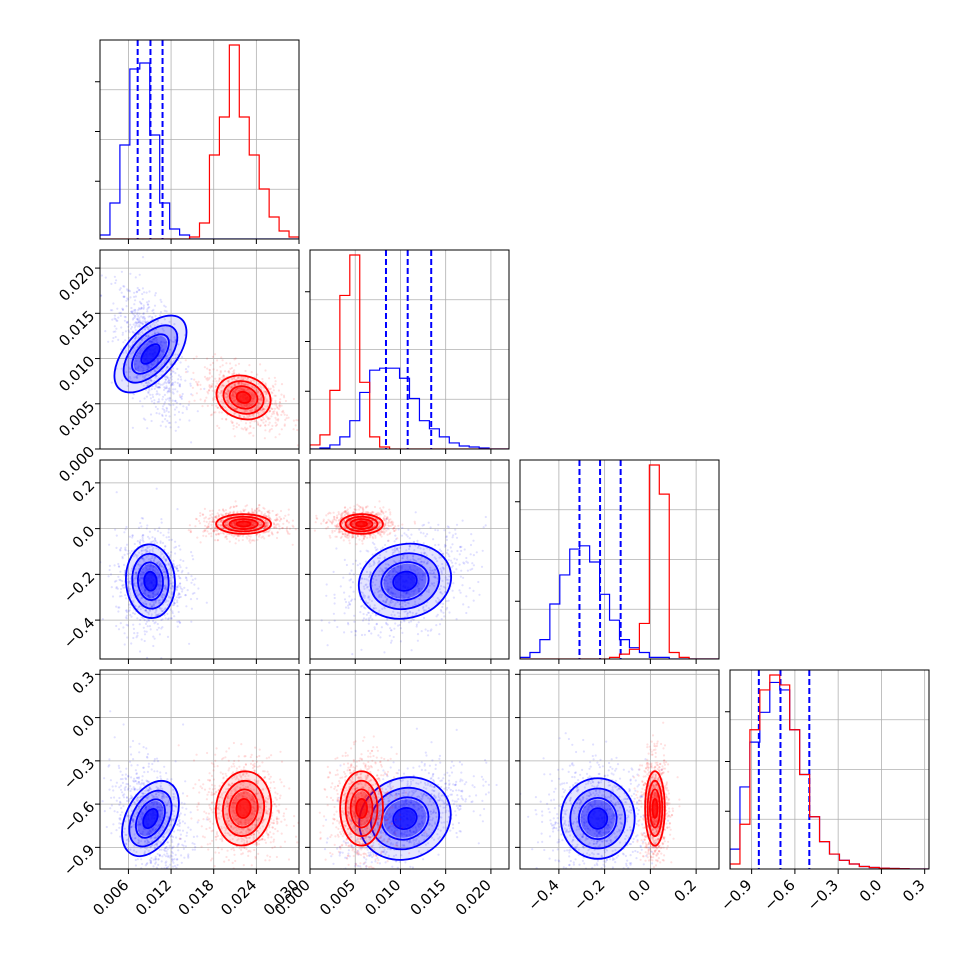  I want to click on y-tick-label: 0.3, so click(84, 683).